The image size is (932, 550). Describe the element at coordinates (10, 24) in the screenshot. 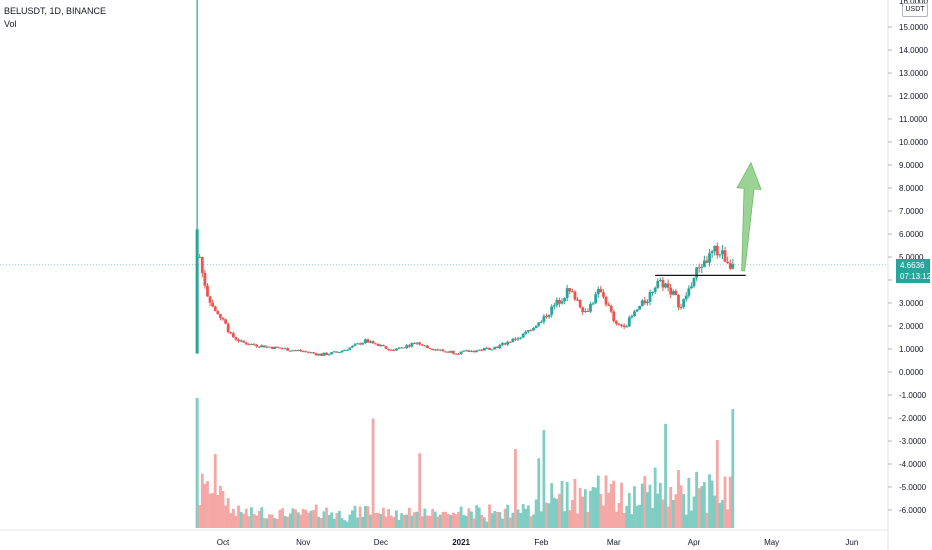

I see `volume-legend-label: Vol` at that location.